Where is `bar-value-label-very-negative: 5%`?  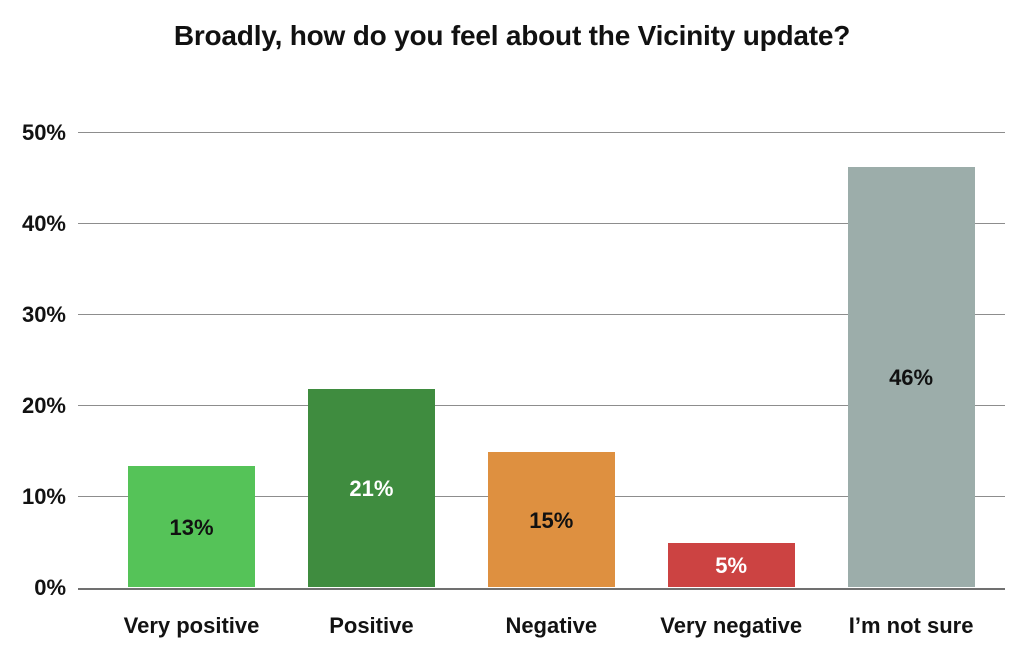 bar-value-label-very-negative: 5% is located at coordinates (731, 566).